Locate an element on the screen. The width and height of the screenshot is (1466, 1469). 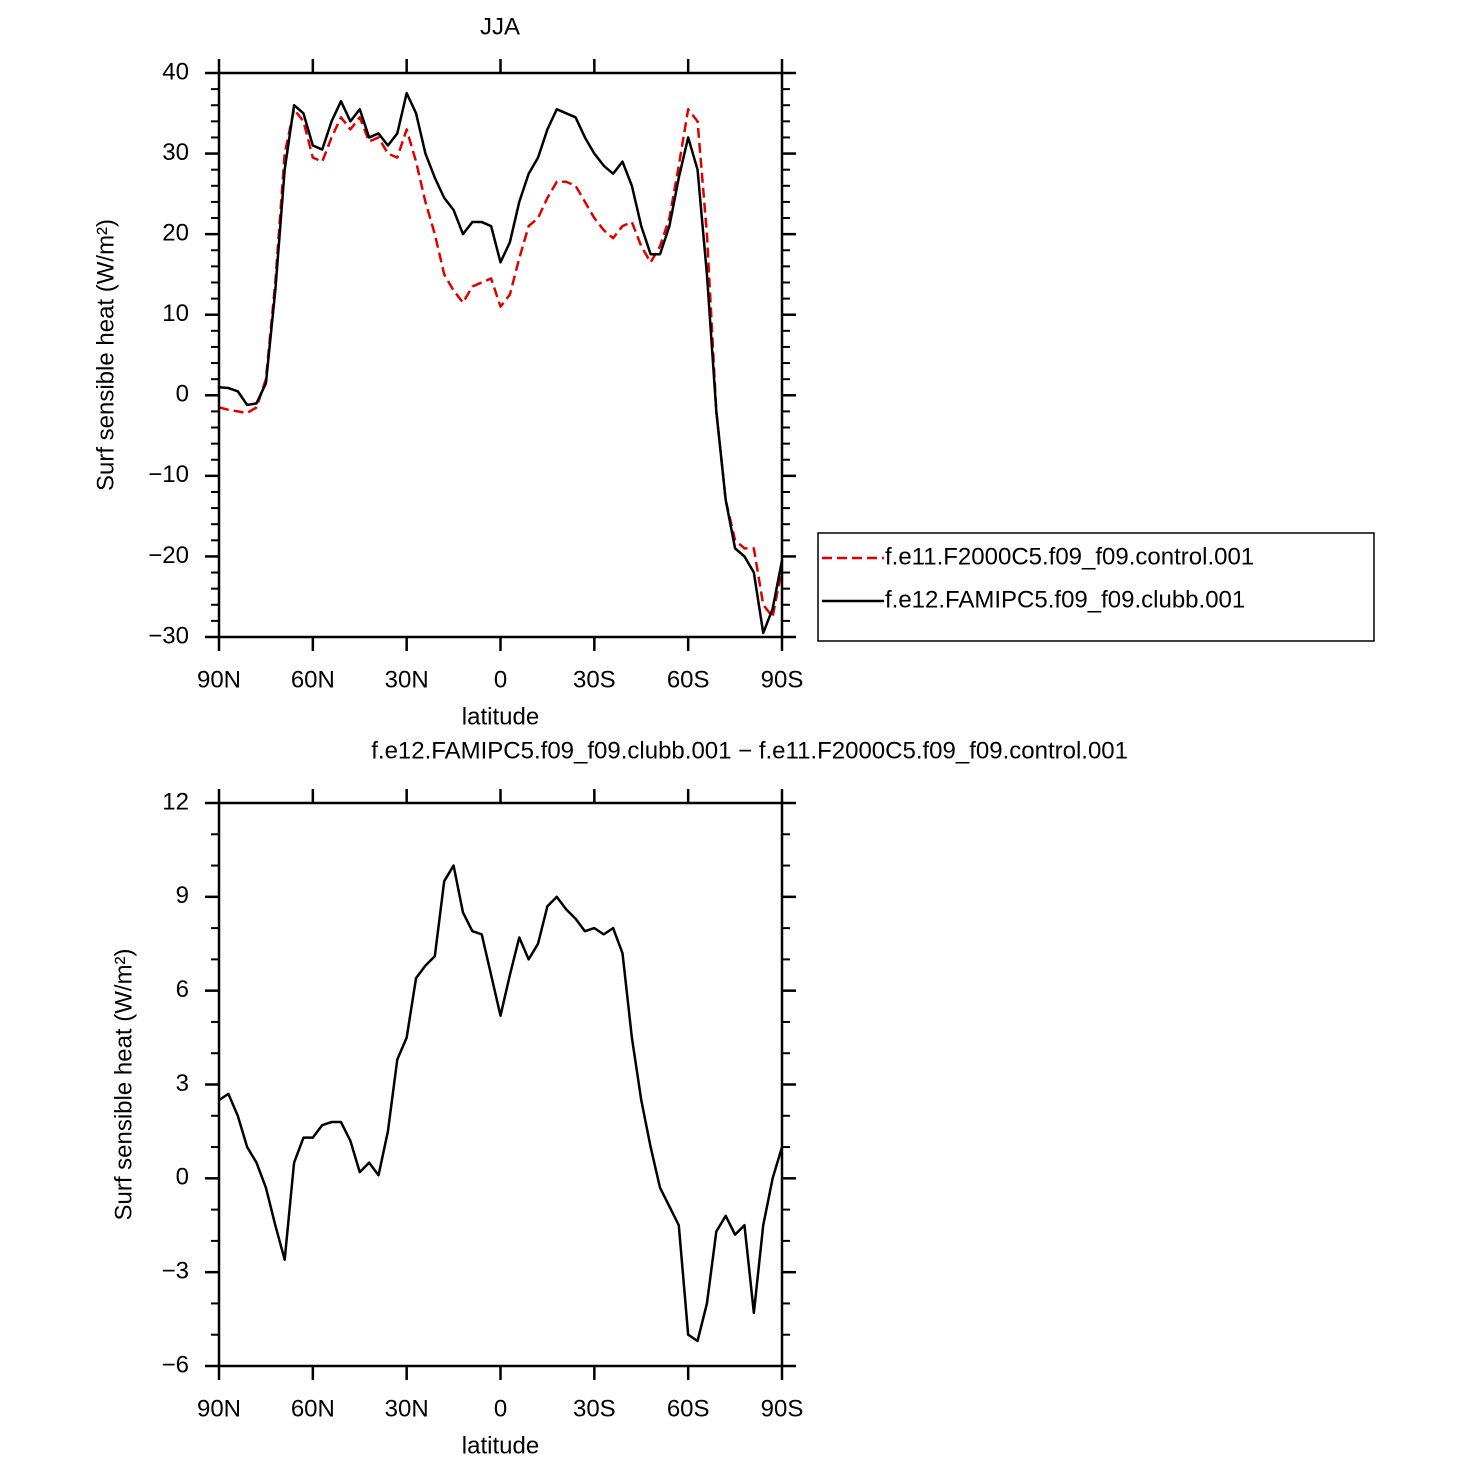
y-tick-label: −6 is located at coordinates (175, 1364).